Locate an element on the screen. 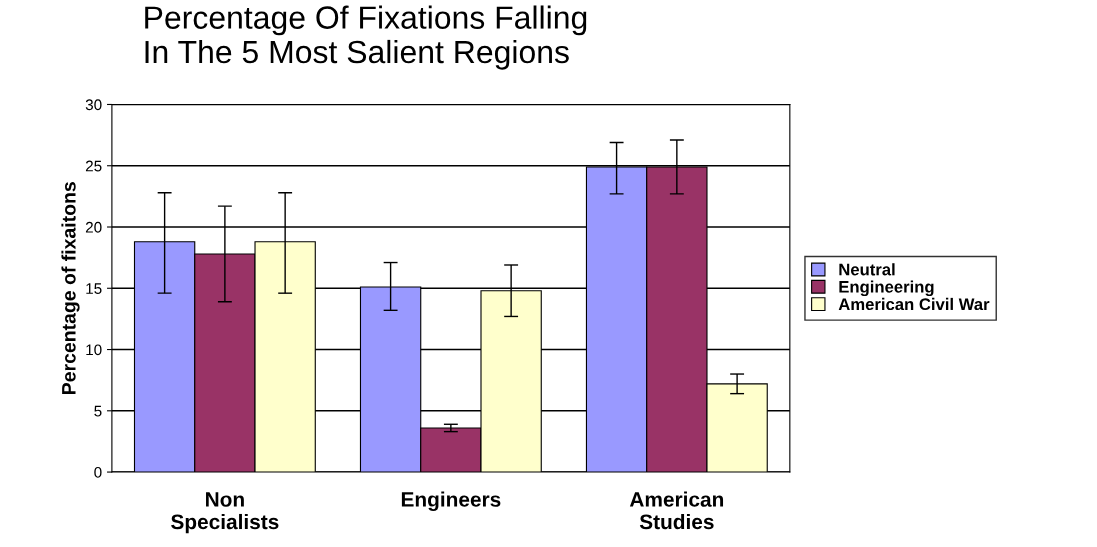  y-tick-label: 30 is located at coordinates (93, 105).